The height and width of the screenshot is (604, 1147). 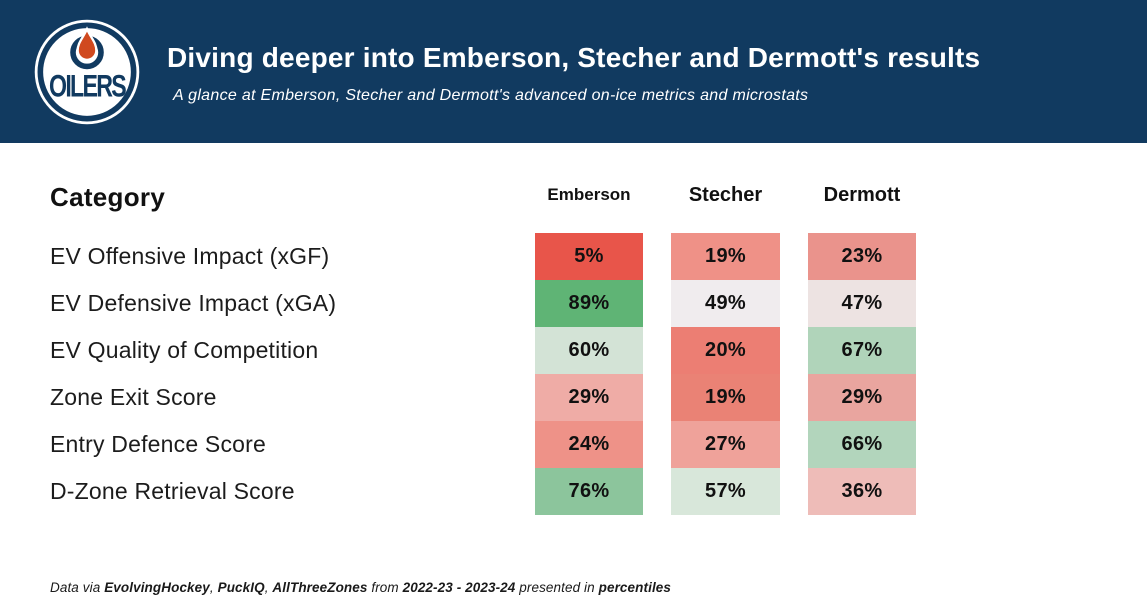 What do you see at coordinates (589, 194) in the screenshot?
I see `player-column-header-emberson: Emberson` at bounding box center [589, 194].